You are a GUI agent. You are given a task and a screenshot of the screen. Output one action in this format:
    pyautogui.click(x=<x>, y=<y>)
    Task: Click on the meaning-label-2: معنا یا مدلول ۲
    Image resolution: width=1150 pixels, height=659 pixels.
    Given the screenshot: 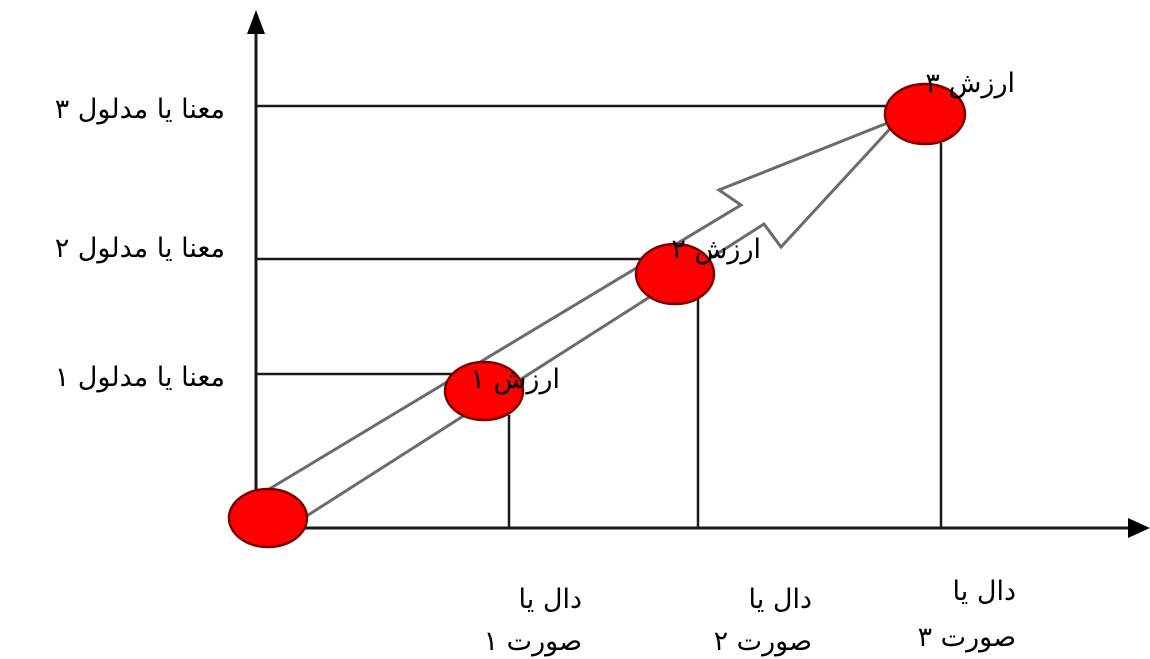 What is the action you would take?
    pyautogui.click(x=140, y=248)
    